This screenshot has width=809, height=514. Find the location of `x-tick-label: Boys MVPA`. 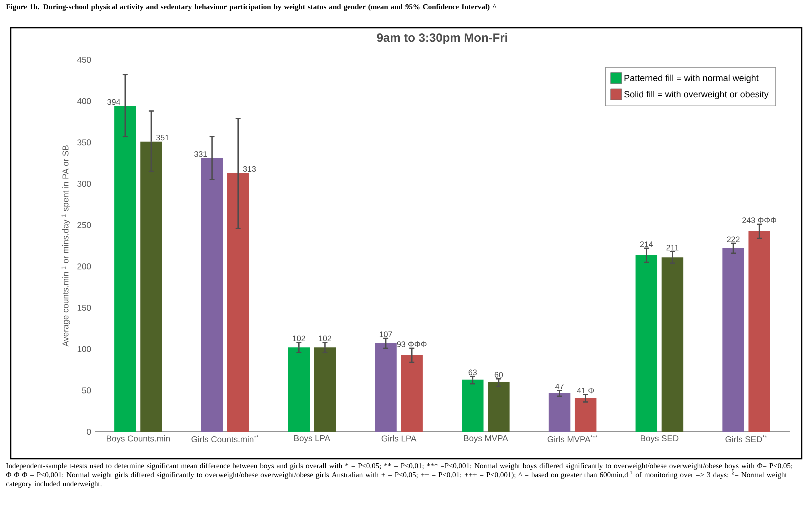

x-tick-label: Boys MVPA is located at coordinates (486, 440).